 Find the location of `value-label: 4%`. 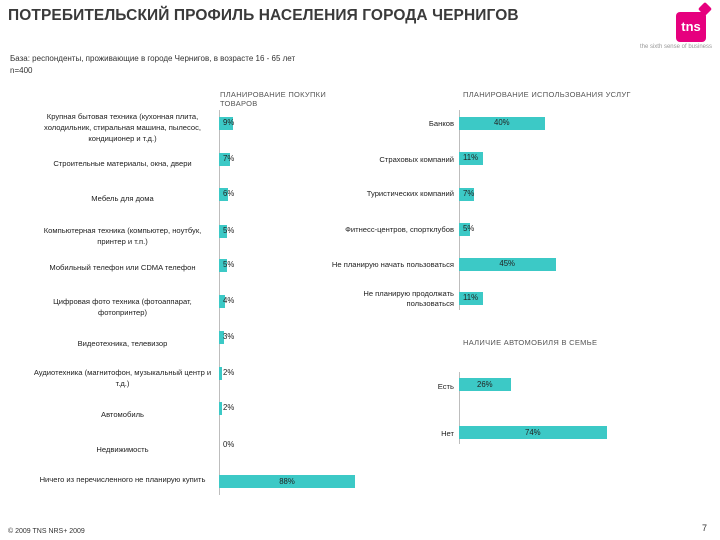

value-label: 4% is located at coordinates (229, 300).